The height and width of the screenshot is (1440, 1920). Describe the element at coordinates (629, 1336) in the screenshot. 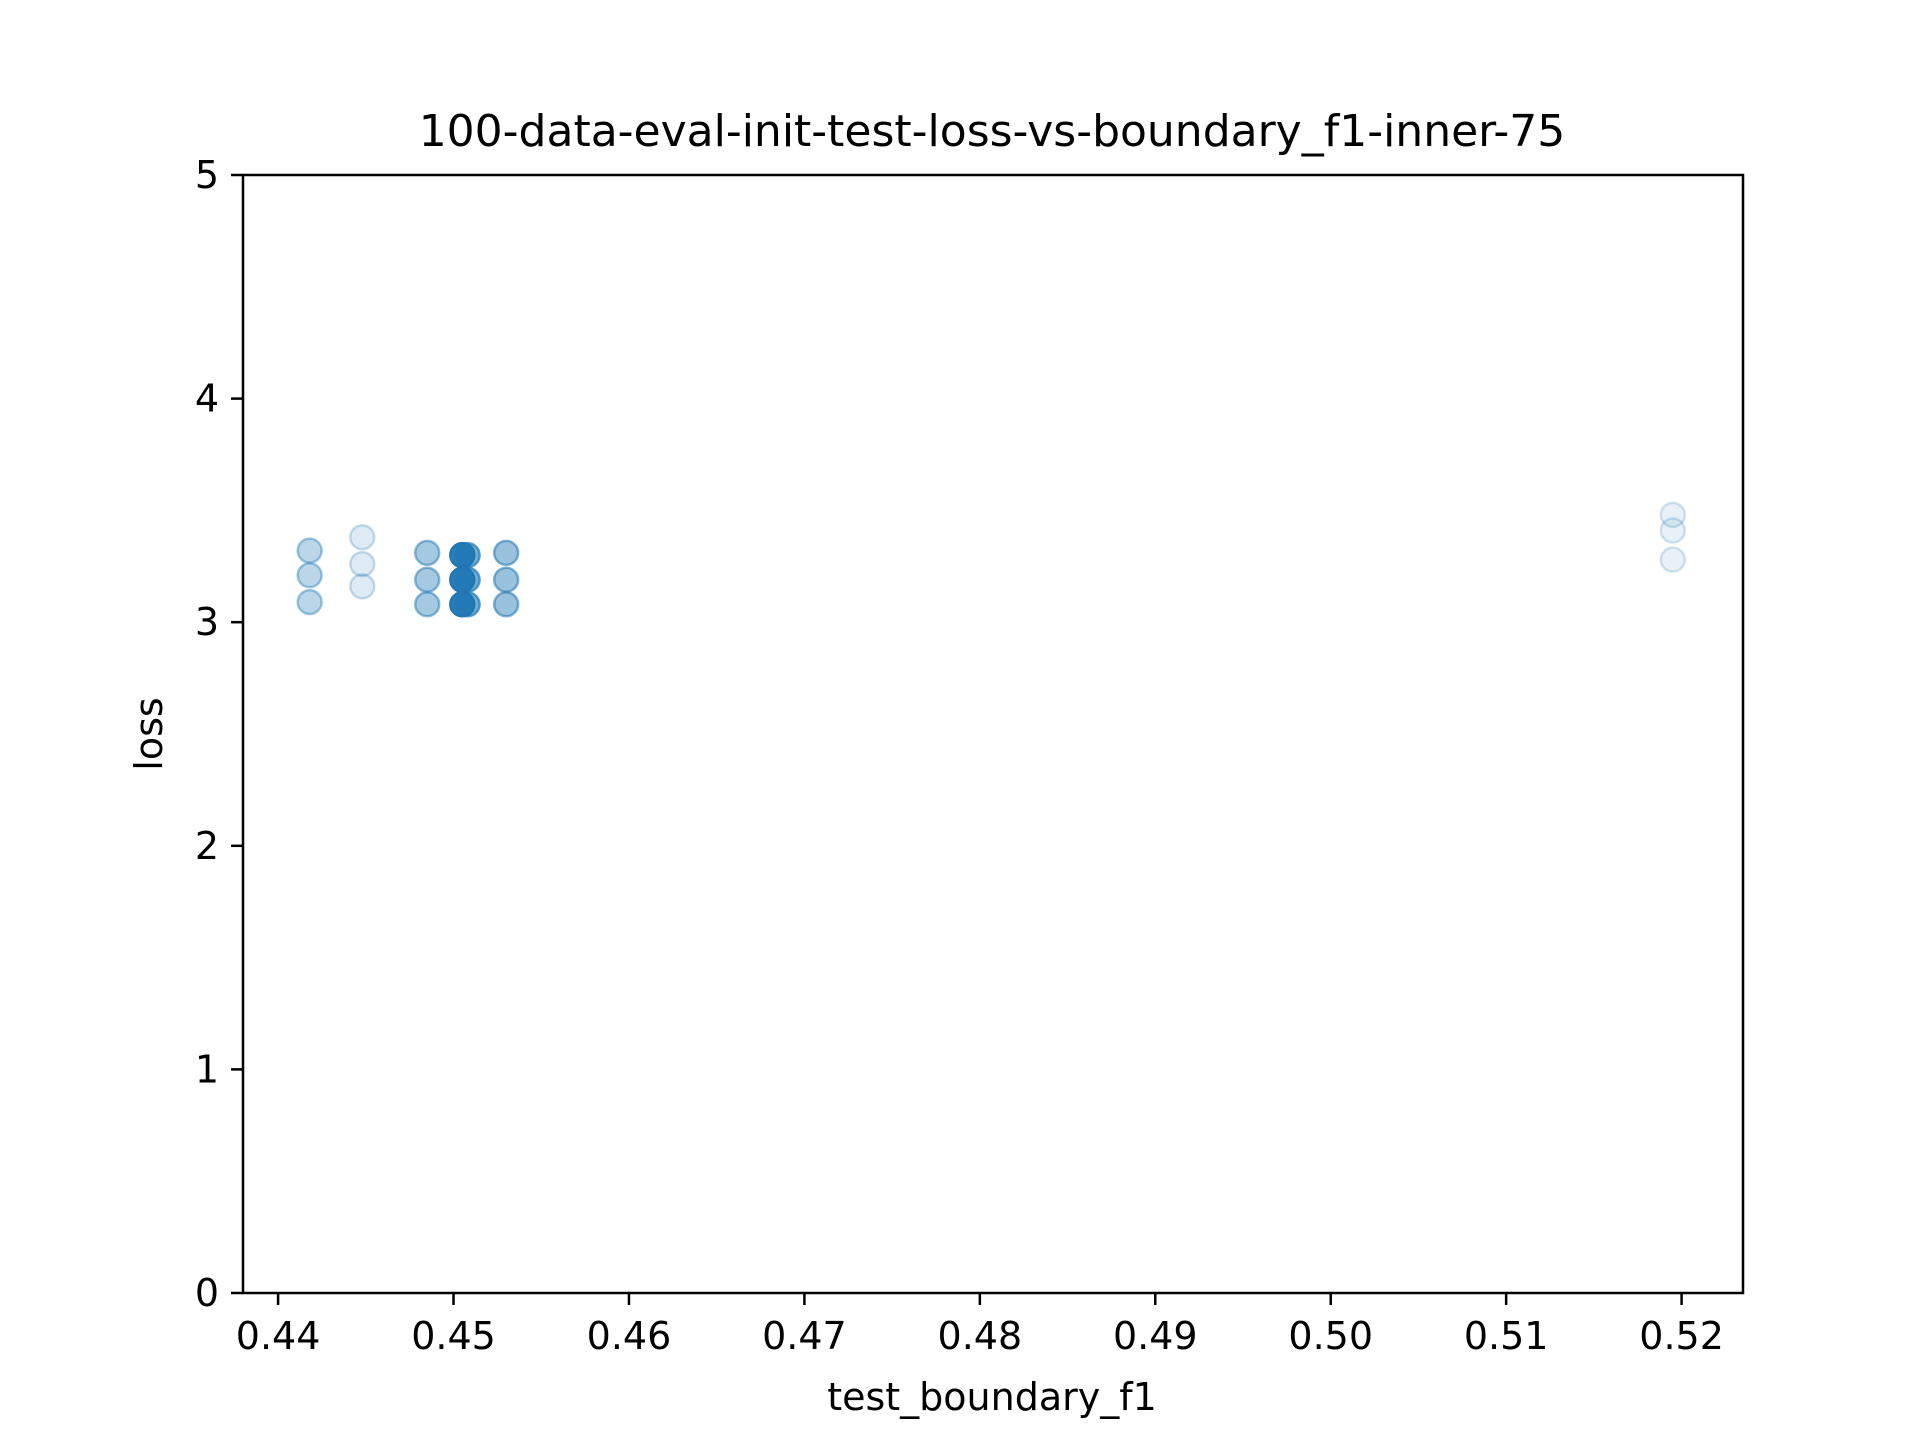

I see `x-tick-label: 0.46` at that location.